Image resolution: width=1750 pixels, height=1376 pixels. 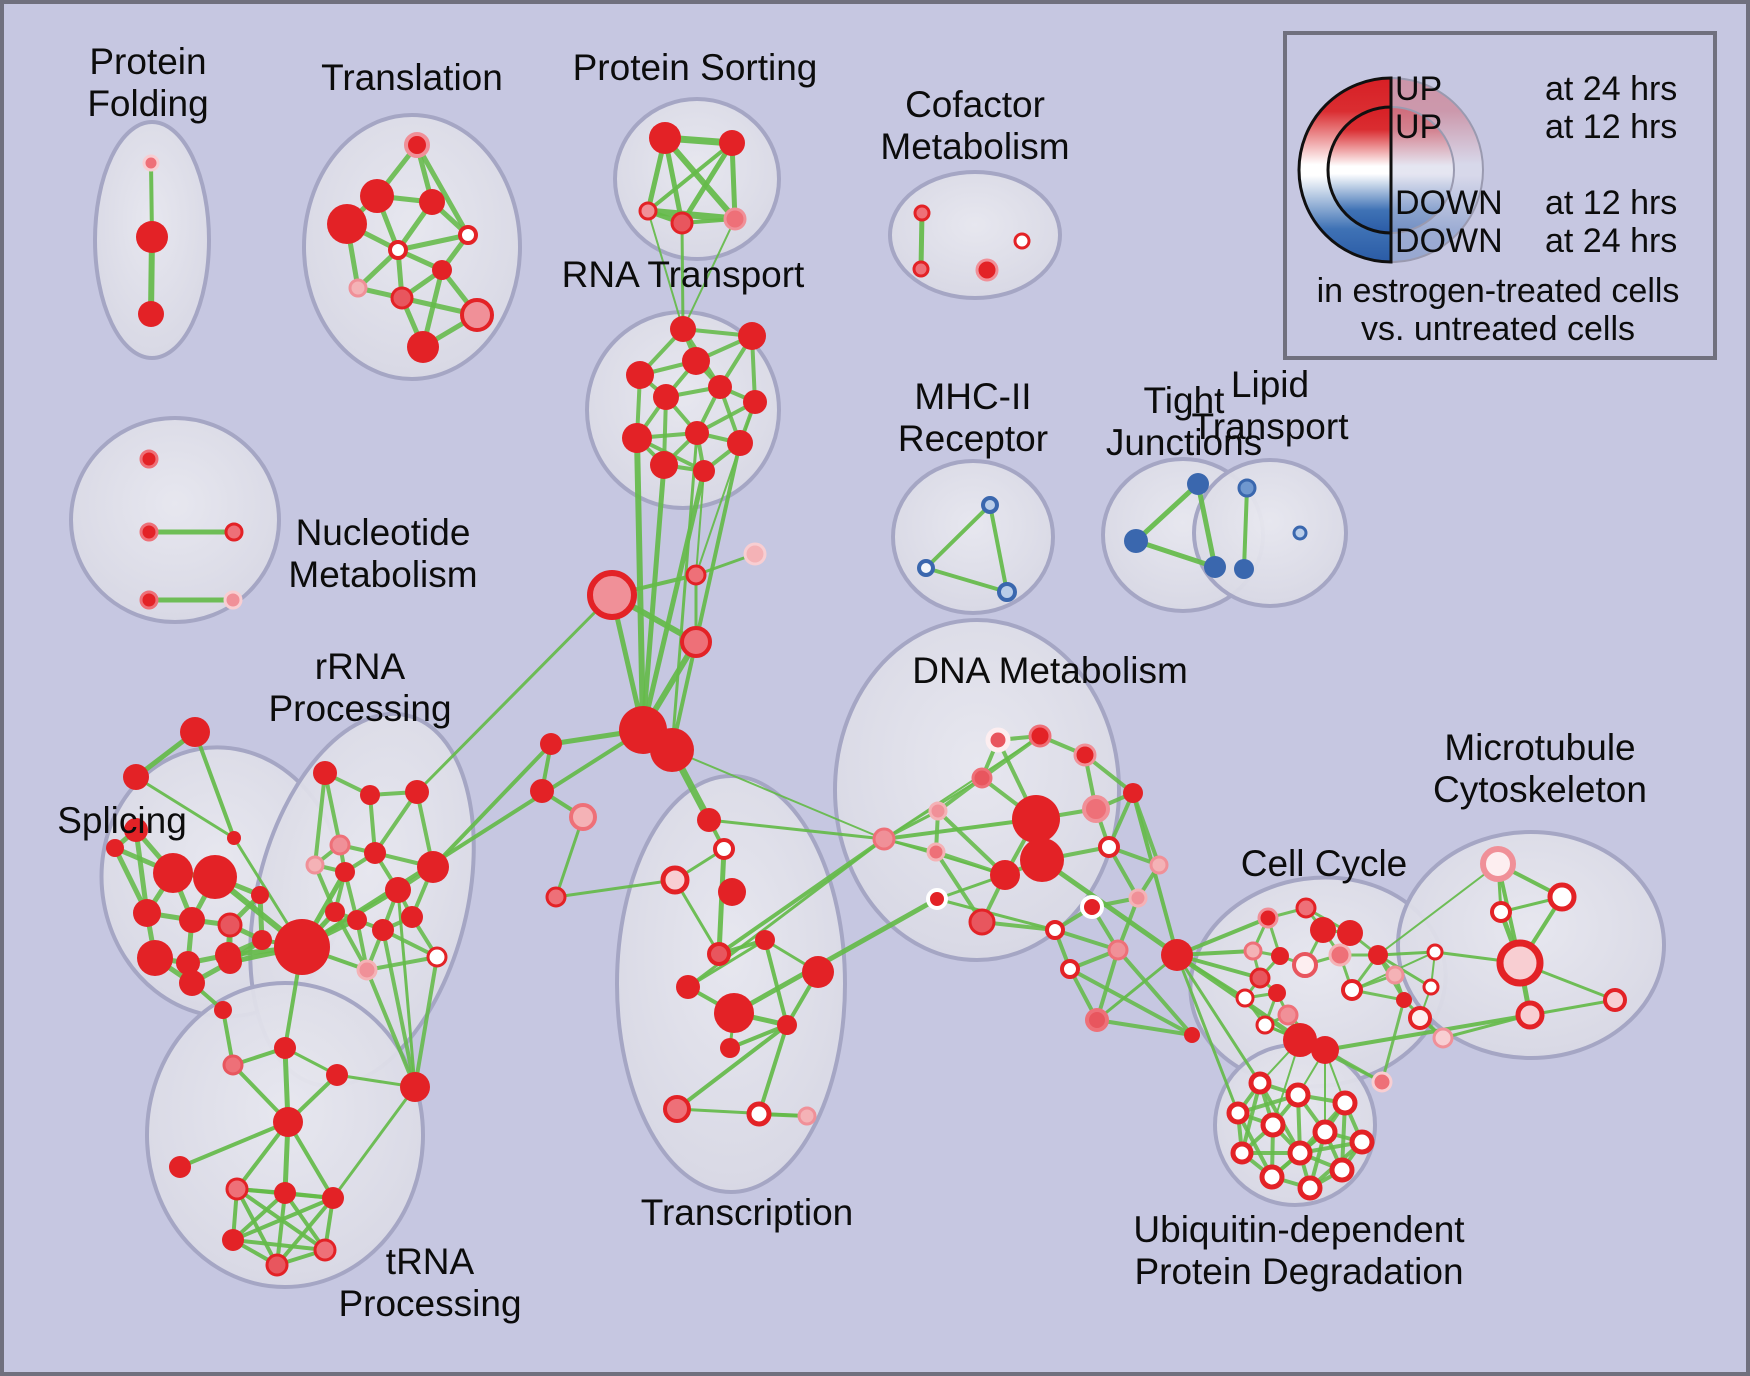 What do you see at coordinates (672, 750) in the screenshot?
I see `node-hub2` at bounding box center [672, 750].